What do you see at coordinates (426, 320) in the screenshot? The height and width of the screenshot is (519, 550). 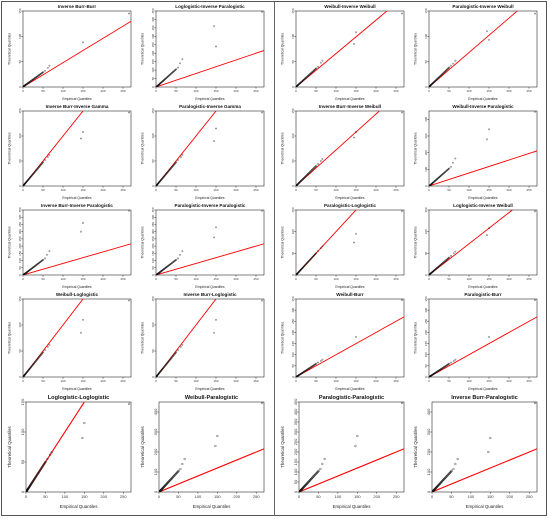 I see `y-tick-label: 250` at bounding box center [426, 320].